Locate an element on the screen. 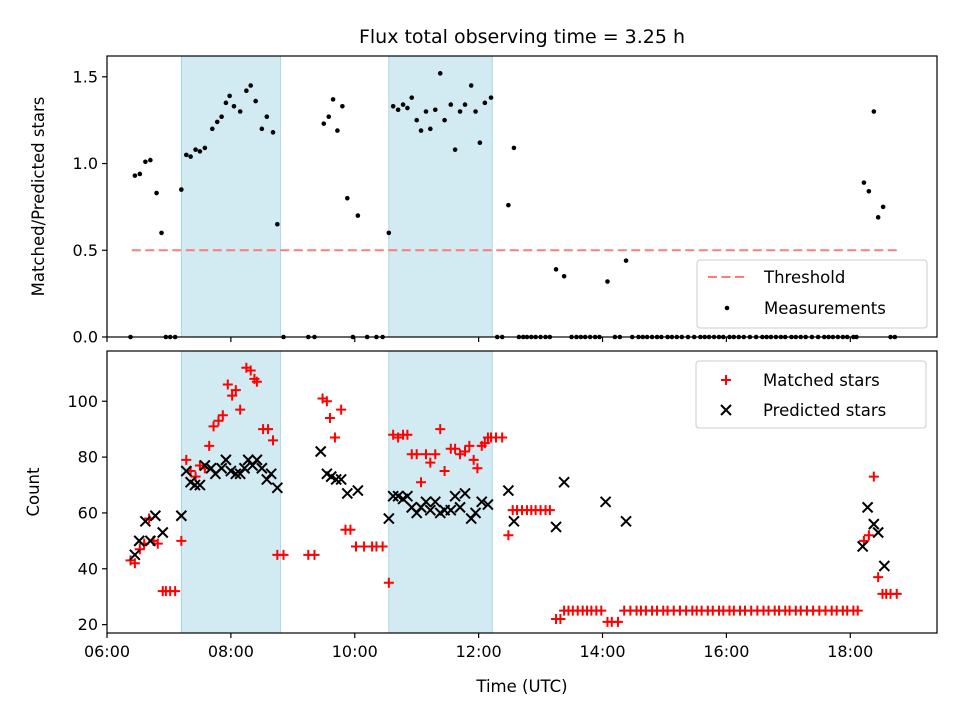  x-axis-label: Time (UTC) is located at coordinates (521, 686).